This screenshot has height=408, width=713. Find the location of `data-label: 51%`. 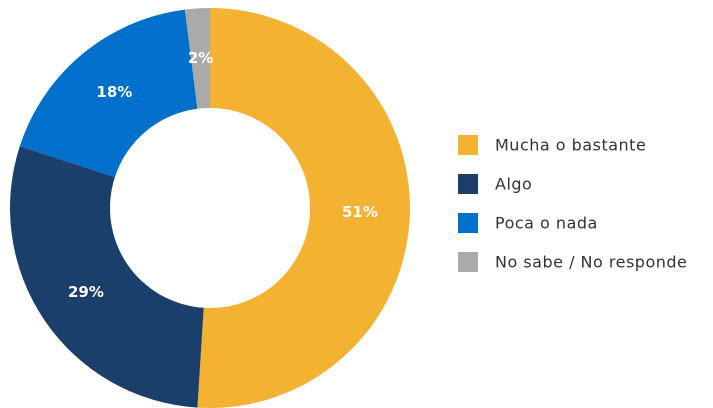

data-label: 51% is located at coordinates (360, 212).